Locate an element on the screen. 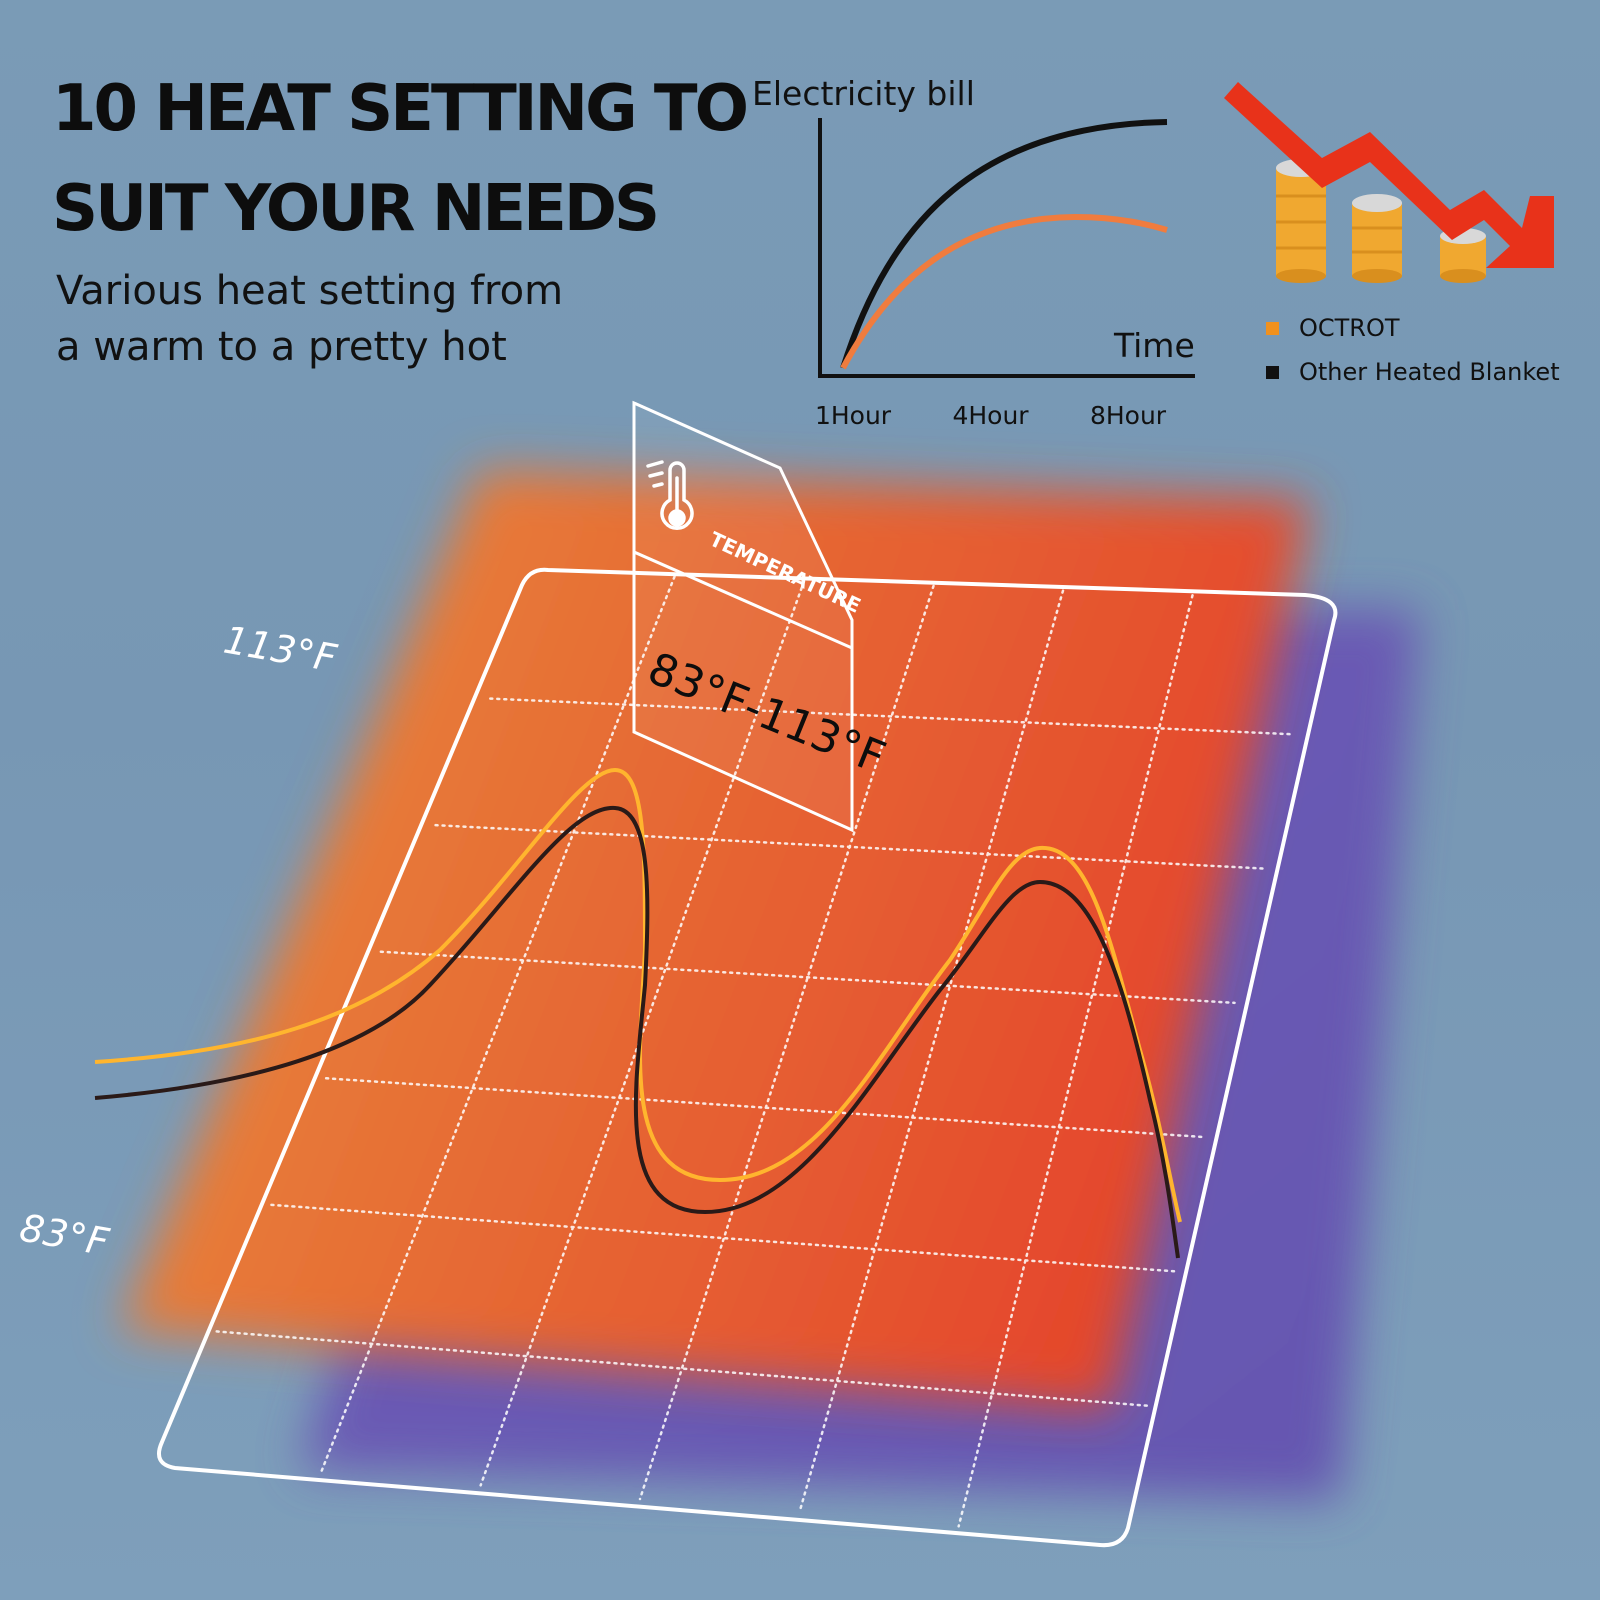 This screenshot has width=1600, height=1600. temperature-card: TEMPERATURE 83°F-113°F is located at coordinates (762, 616).